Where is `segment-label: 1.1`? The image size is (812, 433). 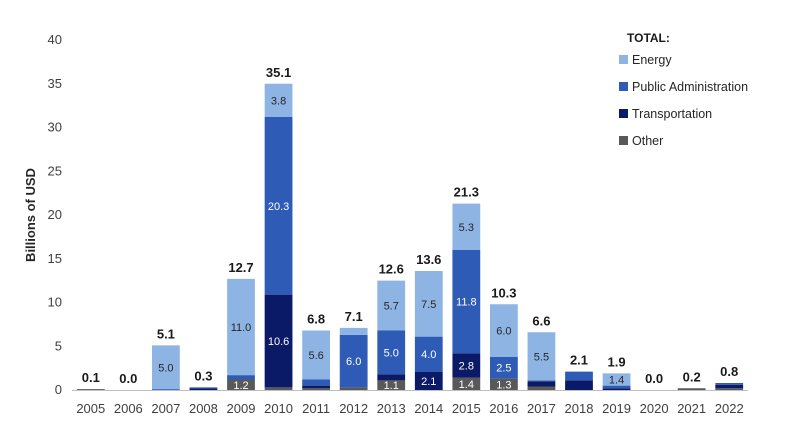
segment-label: 1.1 is located at coordinates (391, 386).